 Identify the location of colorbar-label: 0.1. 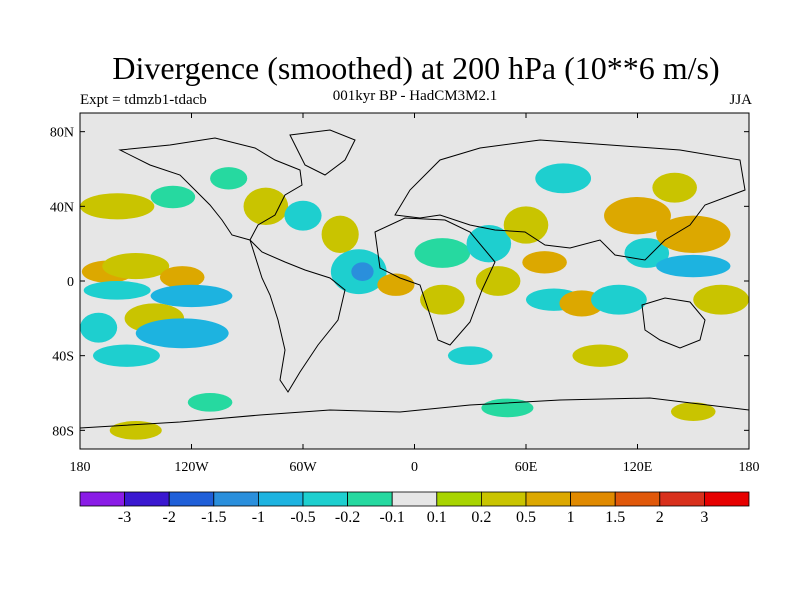
(436, 517).